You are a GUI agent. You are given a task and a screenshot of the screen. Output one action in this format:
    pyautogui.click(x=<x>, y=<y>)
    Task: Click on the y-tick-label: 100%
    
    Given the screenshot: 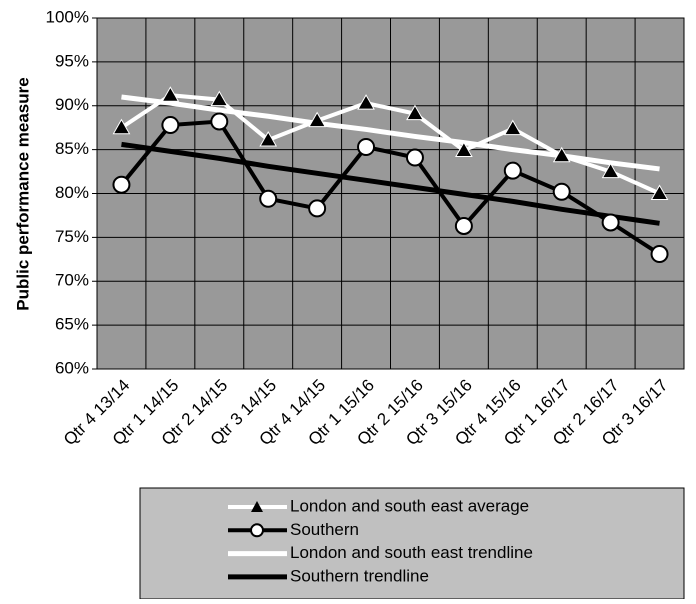 What is the action you would take?
    pyautogui.click(x=67, y=16)
    